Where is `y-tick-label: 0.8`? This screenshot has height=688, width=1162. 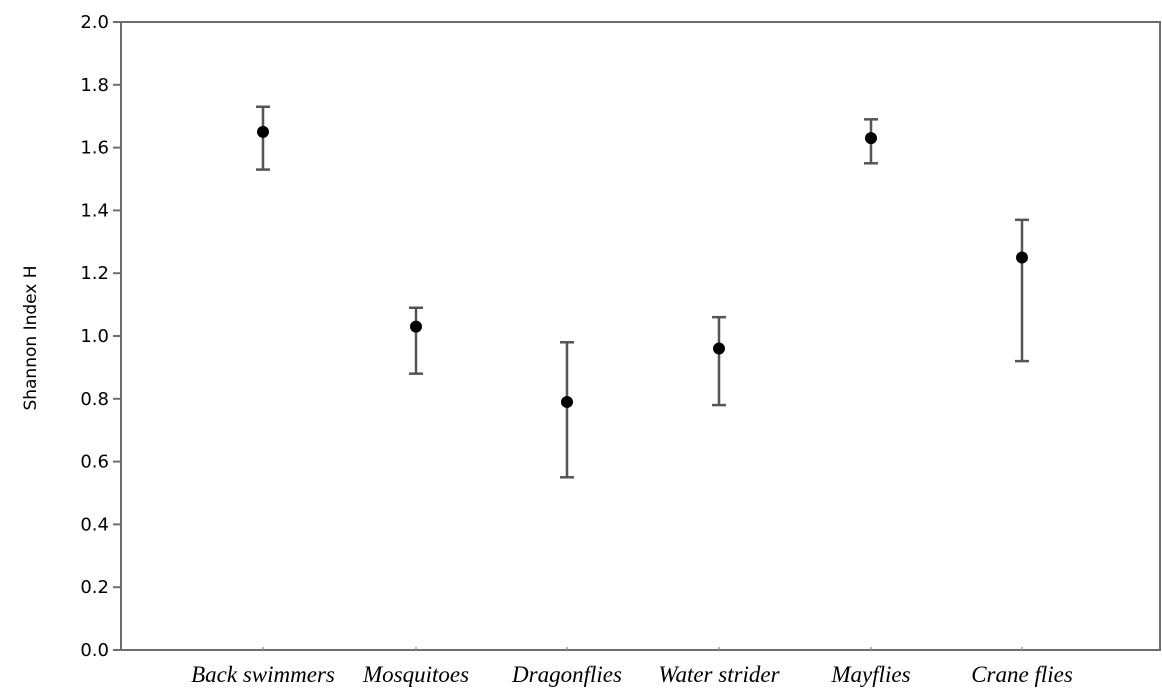
y-tick-label: 0.8 is located at coordinates (94, 399).